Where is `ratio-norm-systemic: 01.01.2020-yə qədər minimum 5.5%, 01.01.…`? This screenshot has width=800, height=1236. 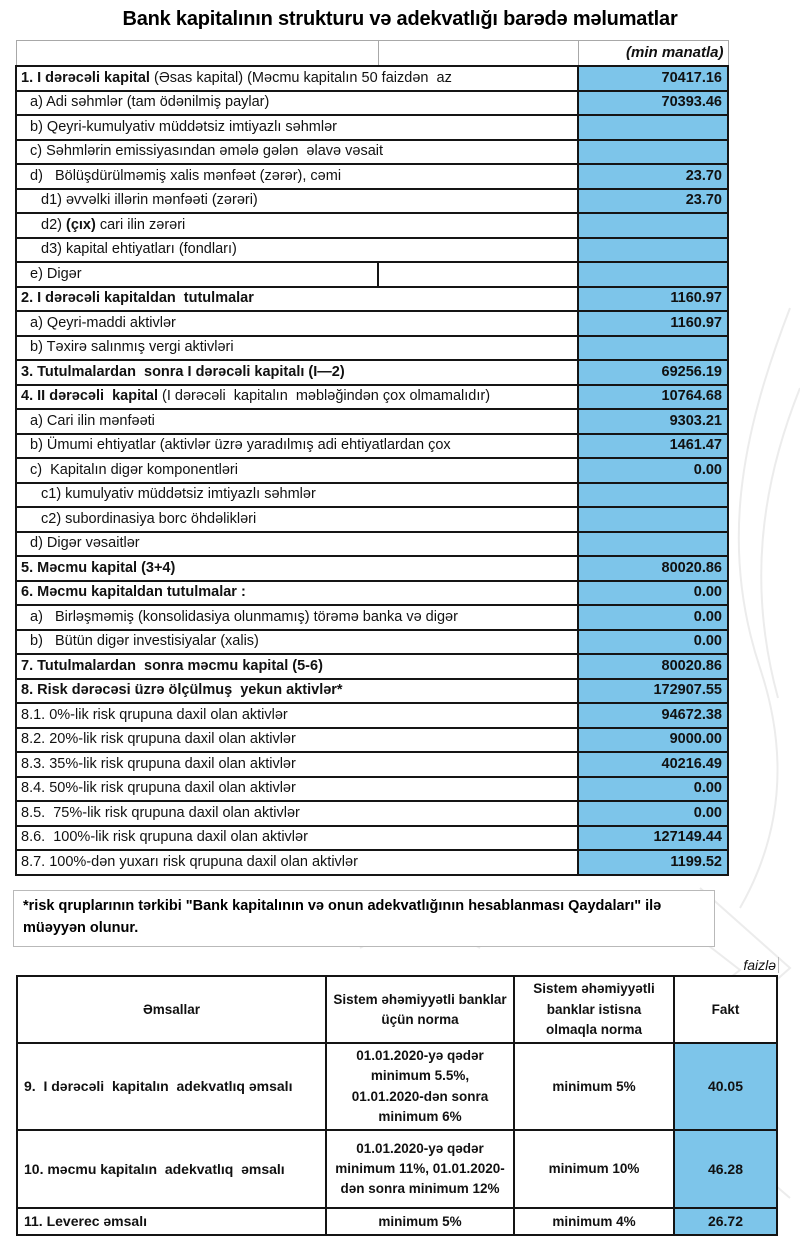 ratio-norm-systemic: 01.01.2020-yə qədər minimum 5.5%, 01.01.… is located at coordinates (420, 1087).